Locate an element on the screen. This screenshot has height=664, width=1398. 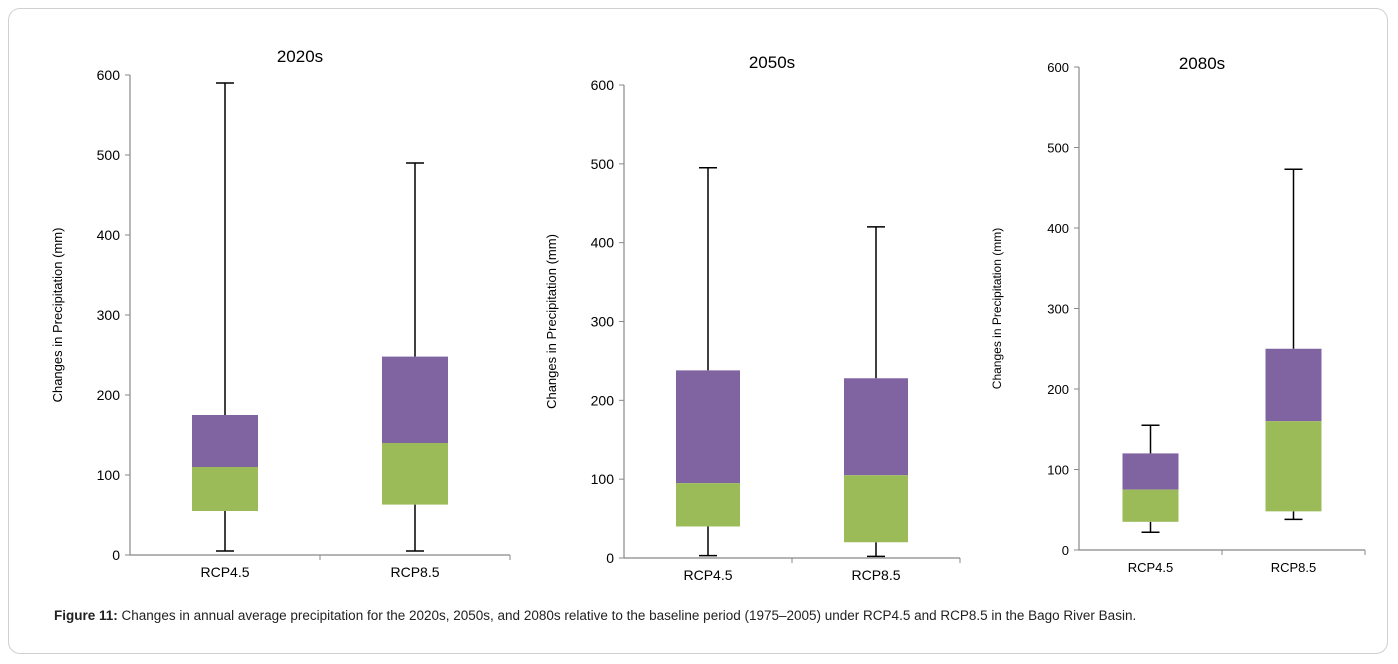
caption-label: Figure 11: is located at coordinates (86, 615).